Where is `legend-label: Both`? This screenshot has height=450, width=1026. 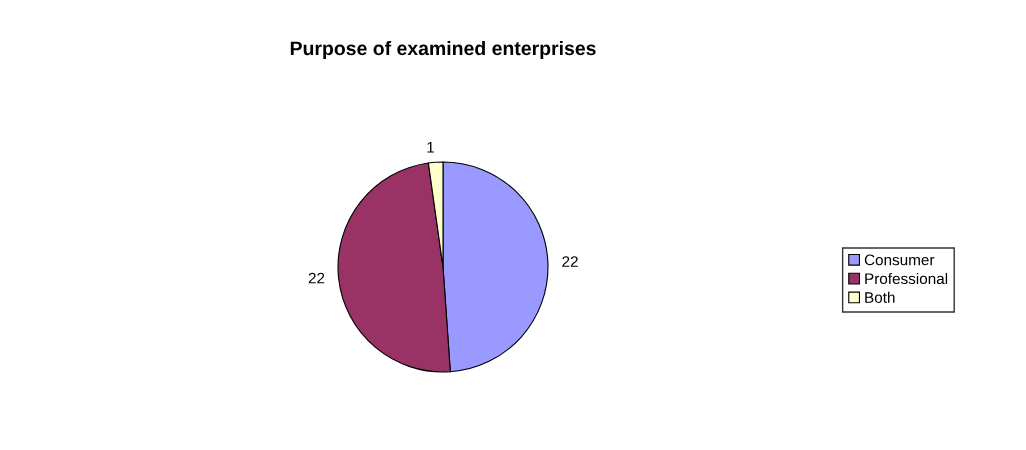
legend-label: Both is located at coordinates (880, 297).